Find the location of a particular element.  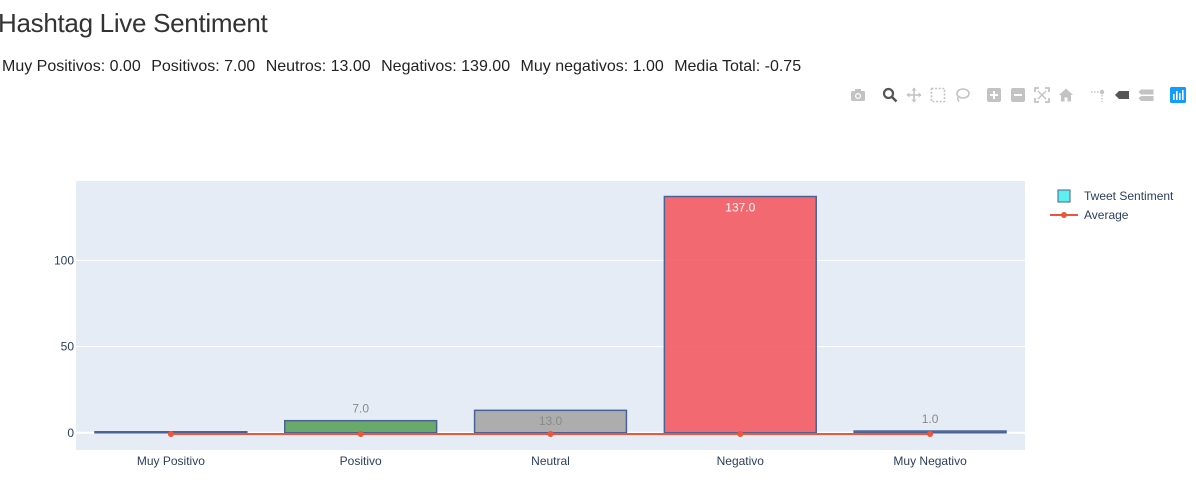

hover-compare-icon is located at coordinates (1146, 95).